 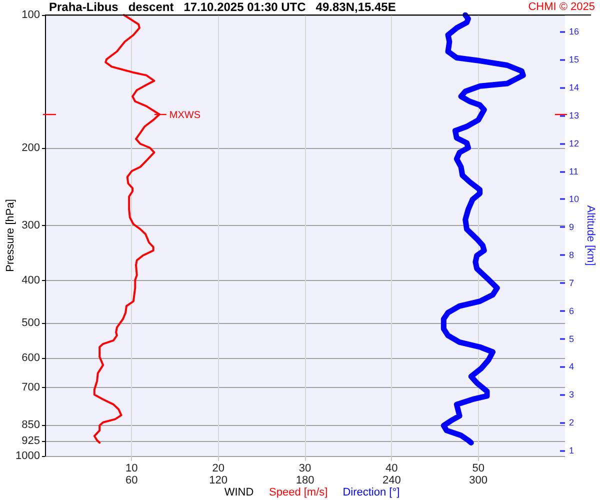 I want to click on x-axis-title: WIND, so click(x=239, y=492).